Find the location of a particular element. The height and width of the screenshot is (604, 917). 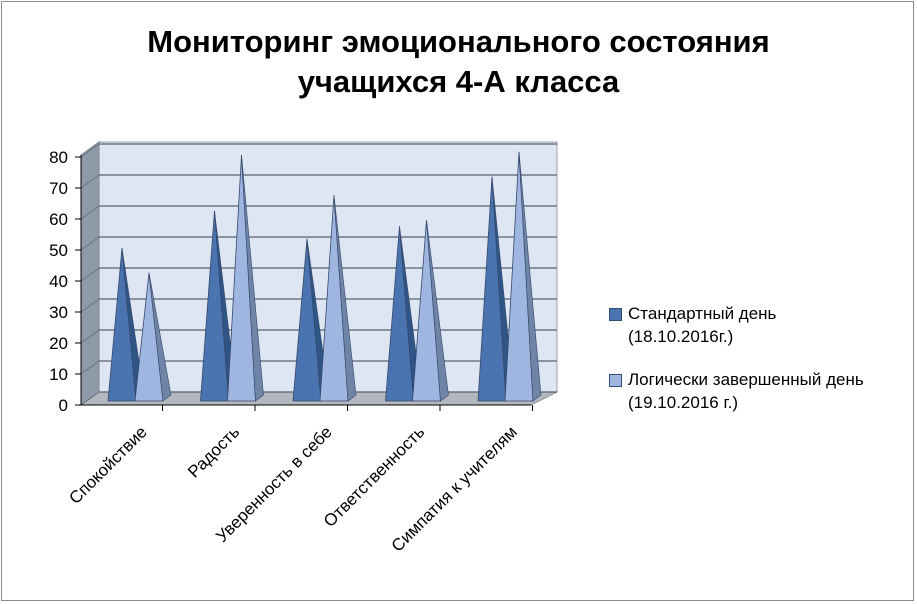

y-tick-label: 30 is located at coordinates (58, 312).